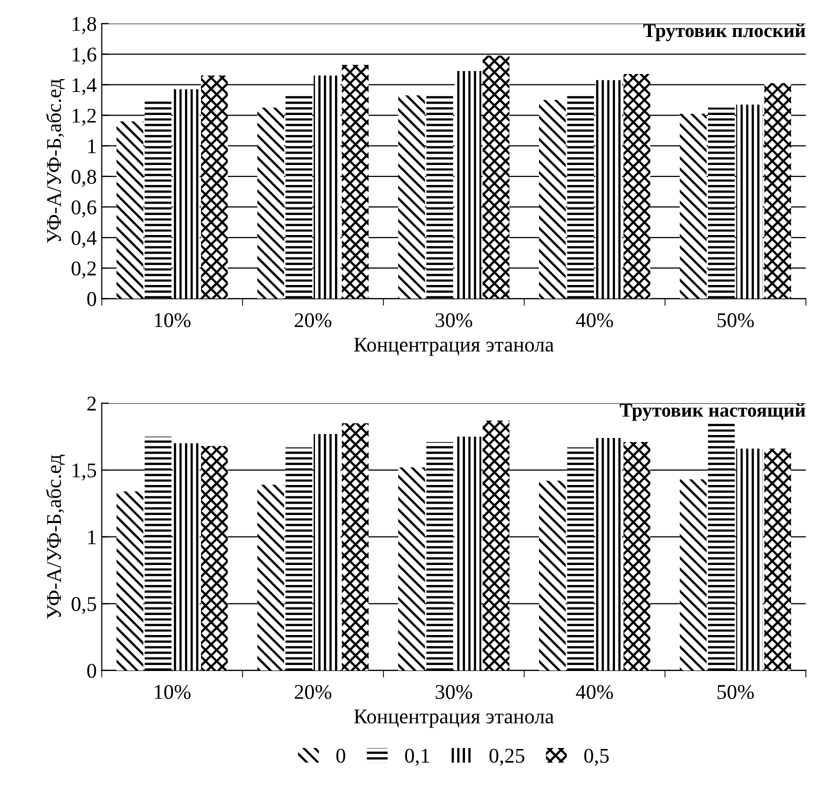  What do you see at coordinates (84, 56) in the screenshot?
I see `y-tick-label: 1,6` at bounding box center [84, 56].